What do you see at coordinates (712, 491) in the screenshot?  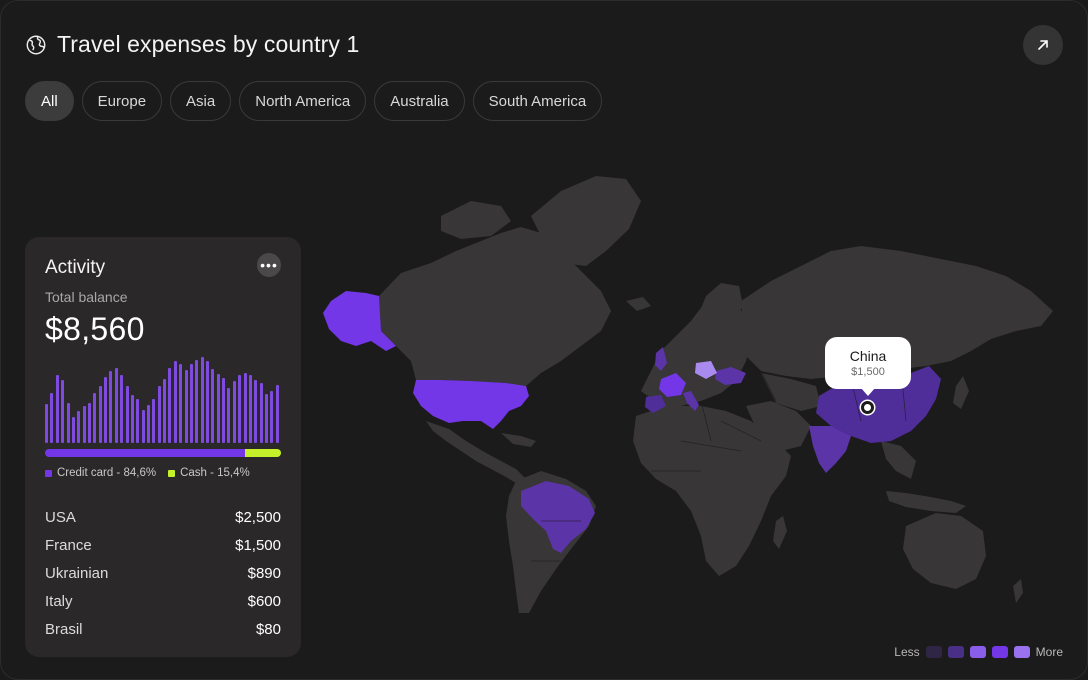 I see `map-region-africa` at bounding box center [712, 491].